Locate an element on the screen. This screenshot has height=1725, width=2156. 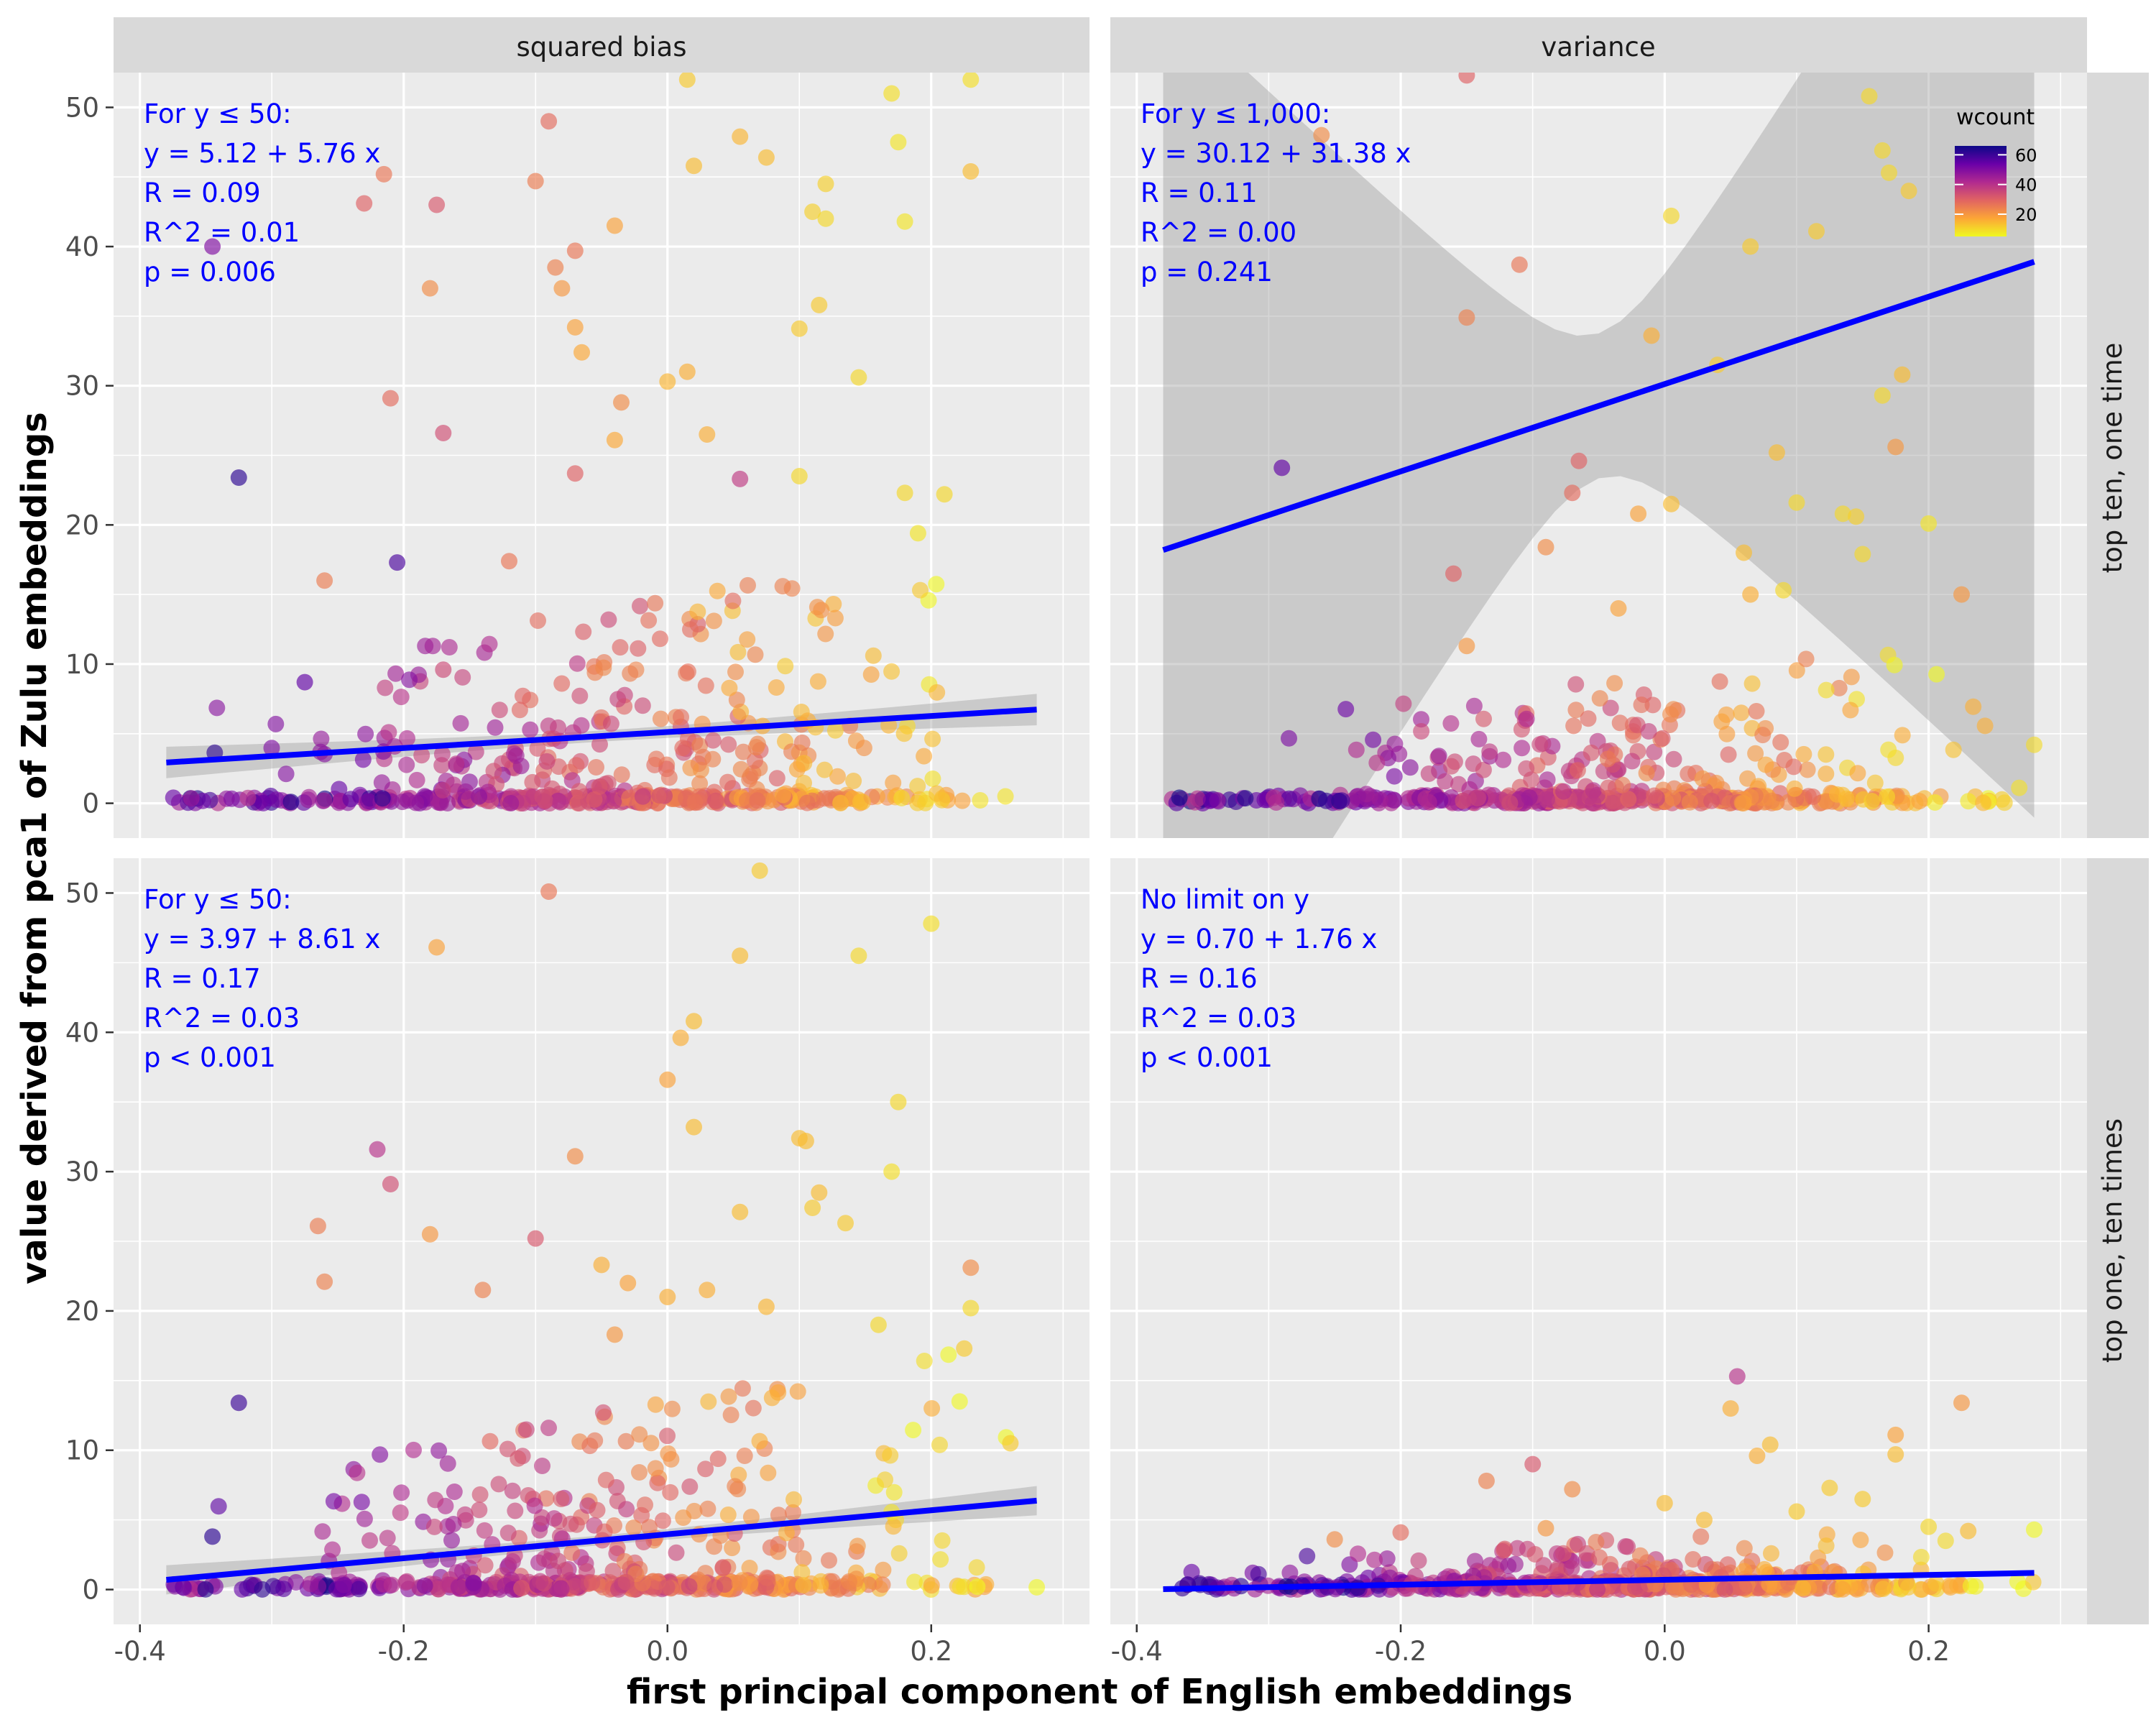
strip-label-top-one-ten-times: top one, ten times is located at coordinates (2112, 1240).